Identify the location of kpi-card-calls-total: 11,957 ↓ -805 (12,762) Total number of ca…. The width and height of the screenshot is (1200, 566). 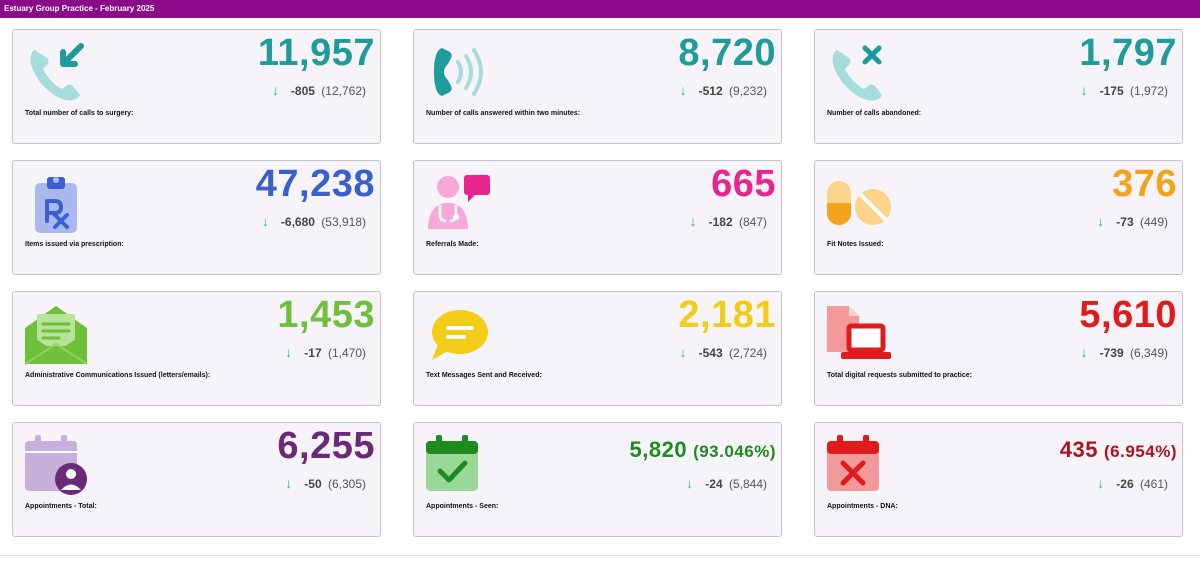
(196, 86).